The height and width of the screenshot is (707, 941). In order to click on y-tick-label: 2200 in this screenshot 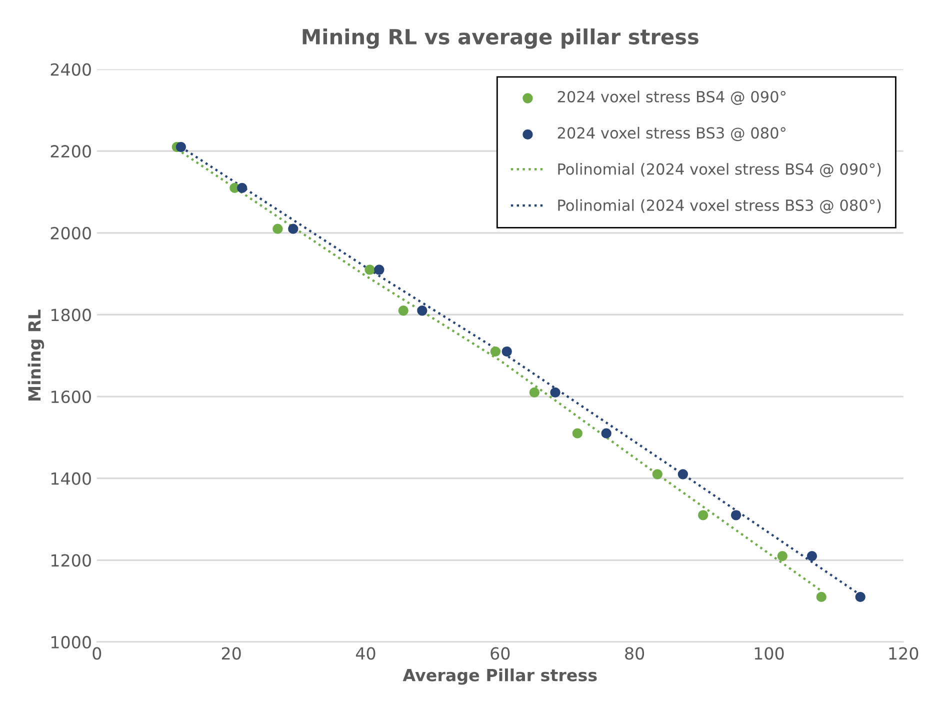, I will do `click(70, 151)`.